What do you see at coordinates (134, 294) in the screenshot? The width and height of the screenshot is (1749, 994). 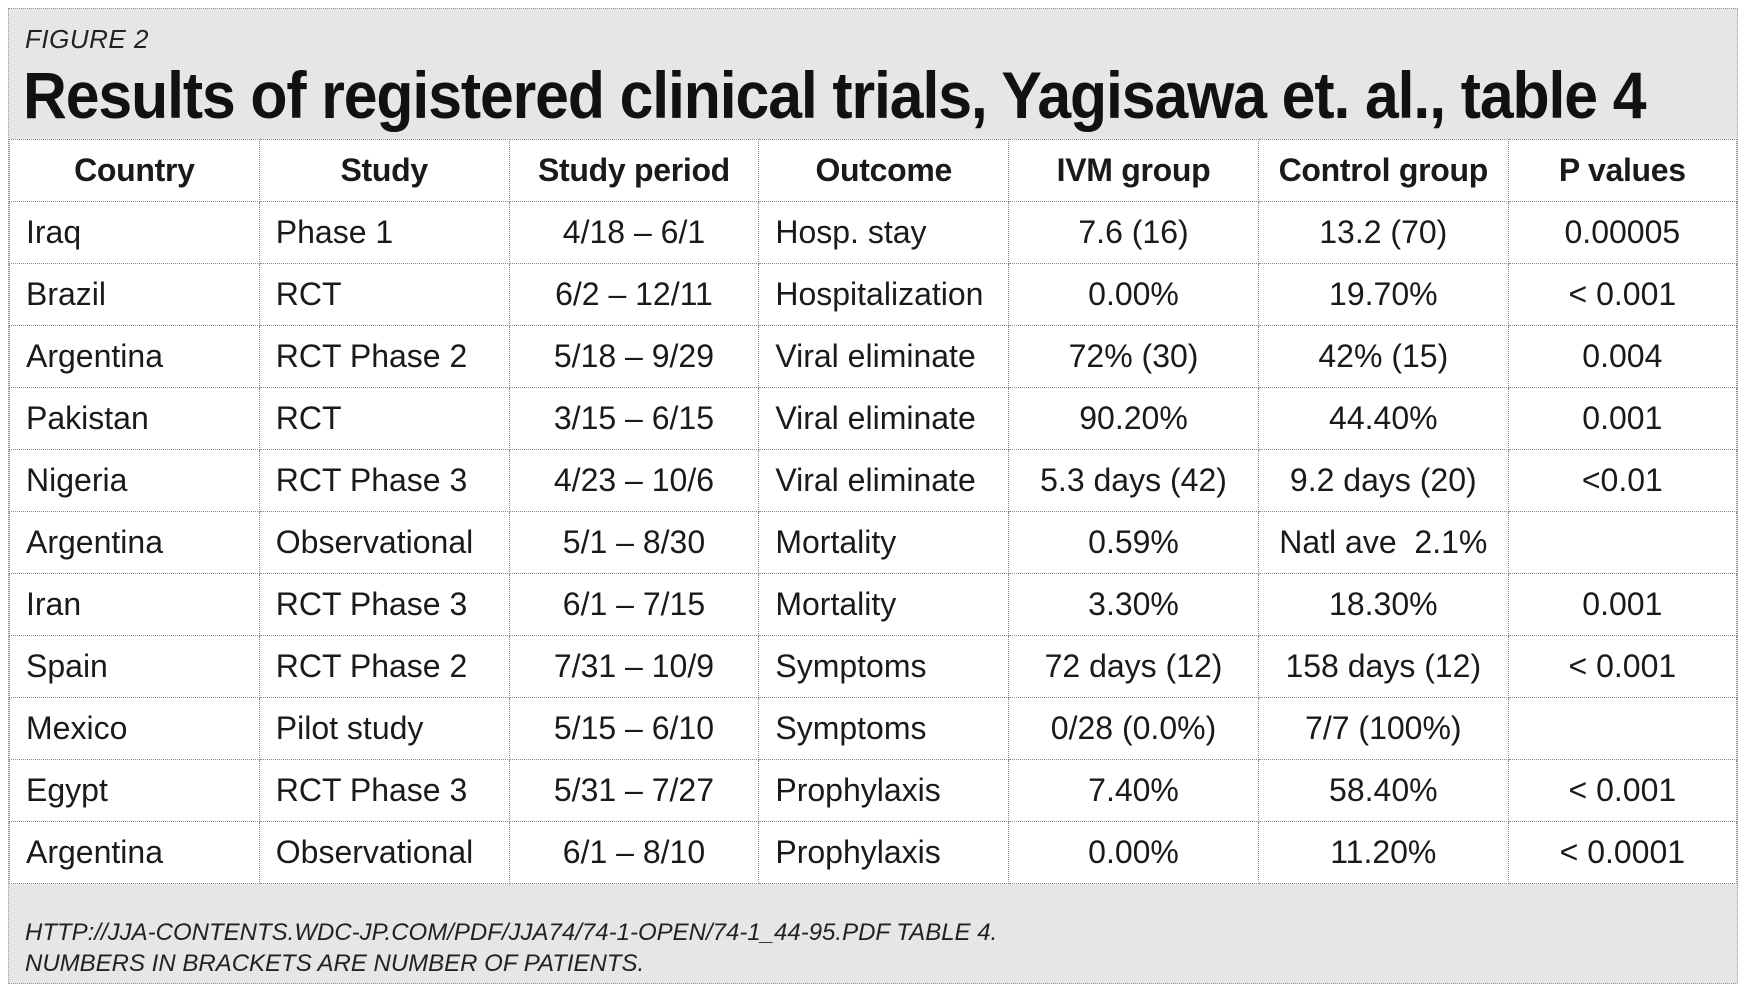 I see `cell-country: Brazil` at bounding box center [134, 294].